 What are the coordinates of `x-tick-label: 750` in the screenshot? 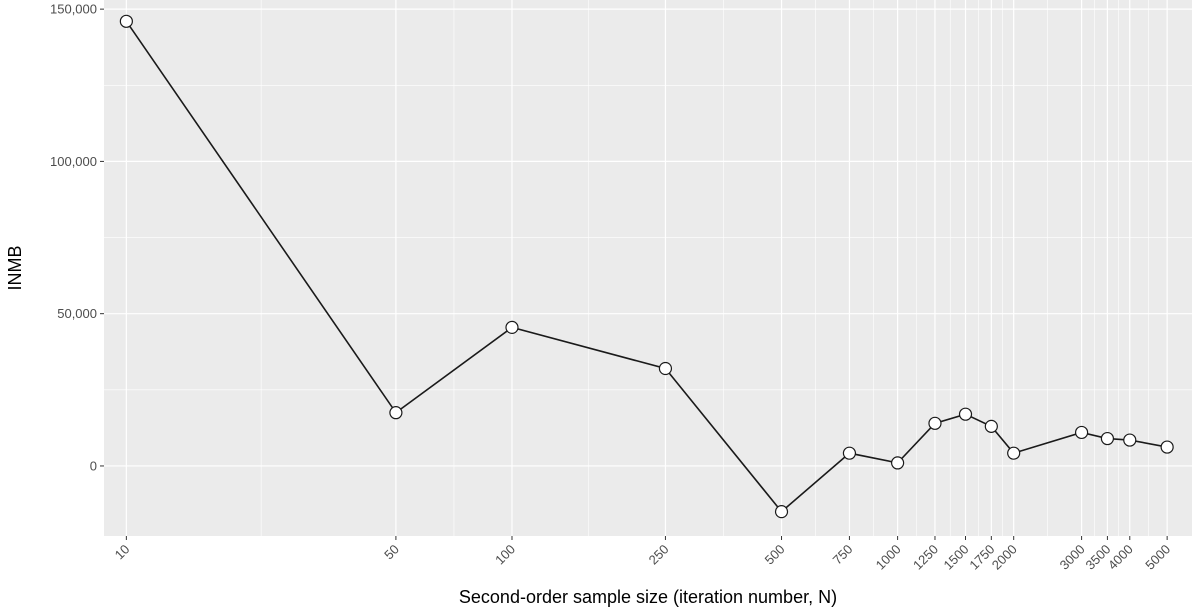 It's located at (843, 555).